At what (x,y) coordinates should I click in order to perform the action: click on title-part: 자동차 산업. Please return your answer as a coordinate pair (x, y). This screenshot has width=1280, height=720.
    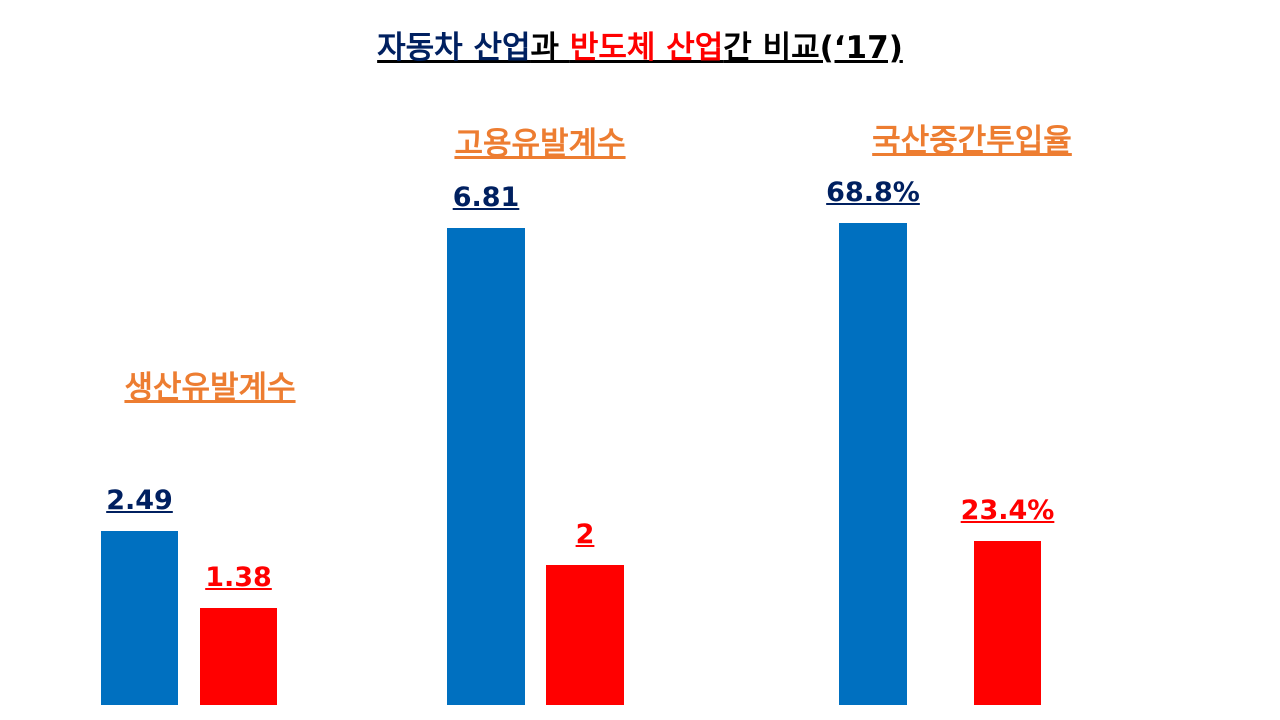
    Looking at the image, I should click on (454, 48).